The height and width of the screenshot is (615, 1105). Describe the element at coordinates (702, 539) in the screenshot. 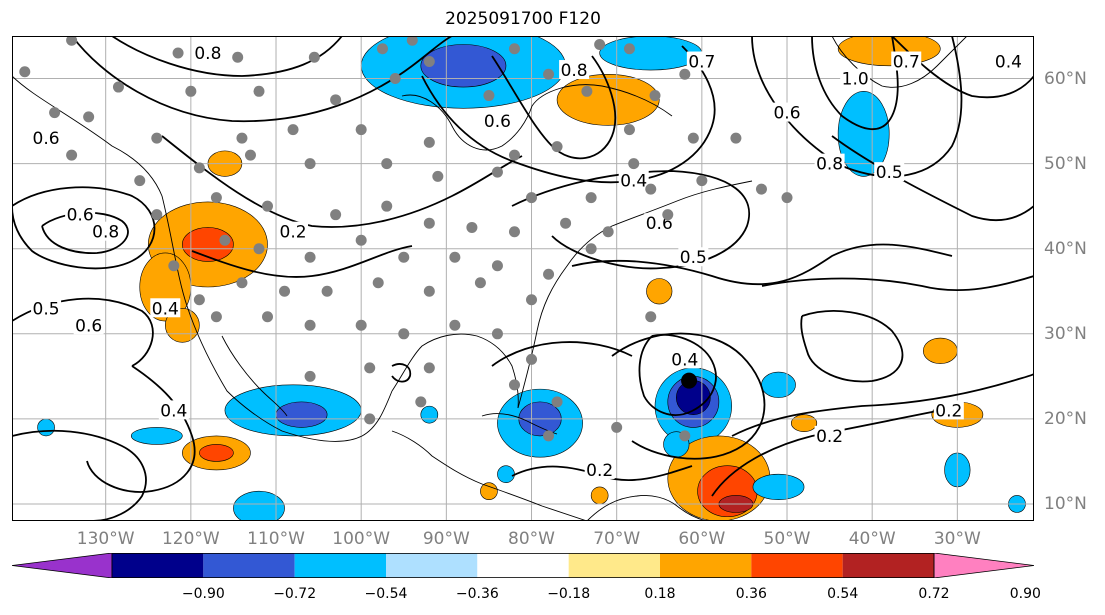

I see `longitude-label: 60°W` at that location.